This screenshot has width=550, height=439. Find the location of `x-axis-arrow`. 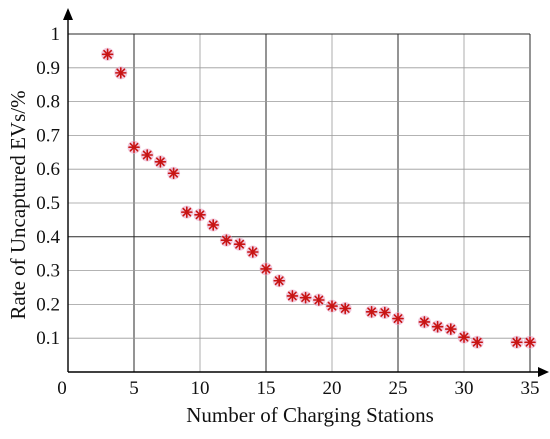

x-axis-arrow is located at coordinates (543, 372).